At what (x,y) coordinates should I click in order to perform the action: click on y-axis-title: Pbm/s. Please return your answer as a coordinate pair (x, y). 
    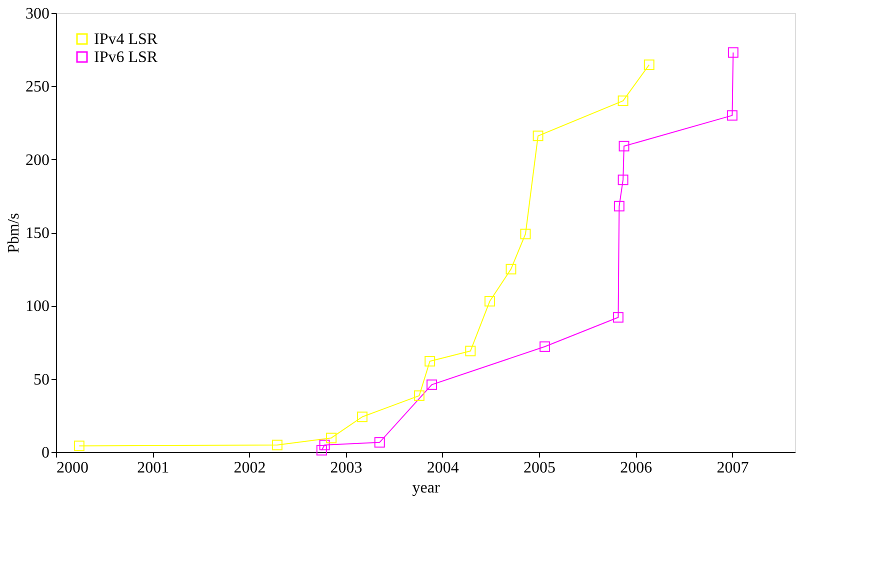
    Looking at the image, I should click on (14, 233).